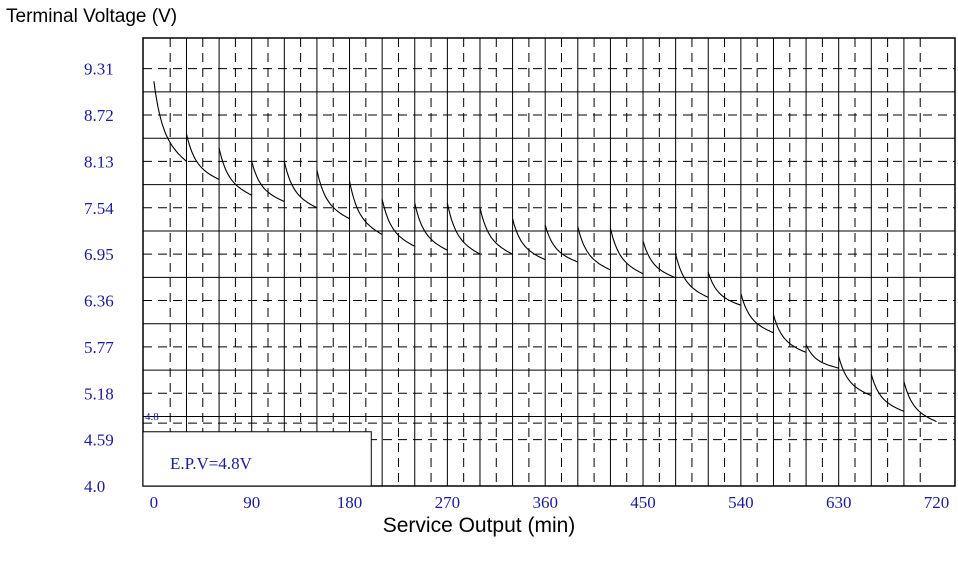 The image size is (958, 561). I want to click on annotation-frame, so click(257, 459).